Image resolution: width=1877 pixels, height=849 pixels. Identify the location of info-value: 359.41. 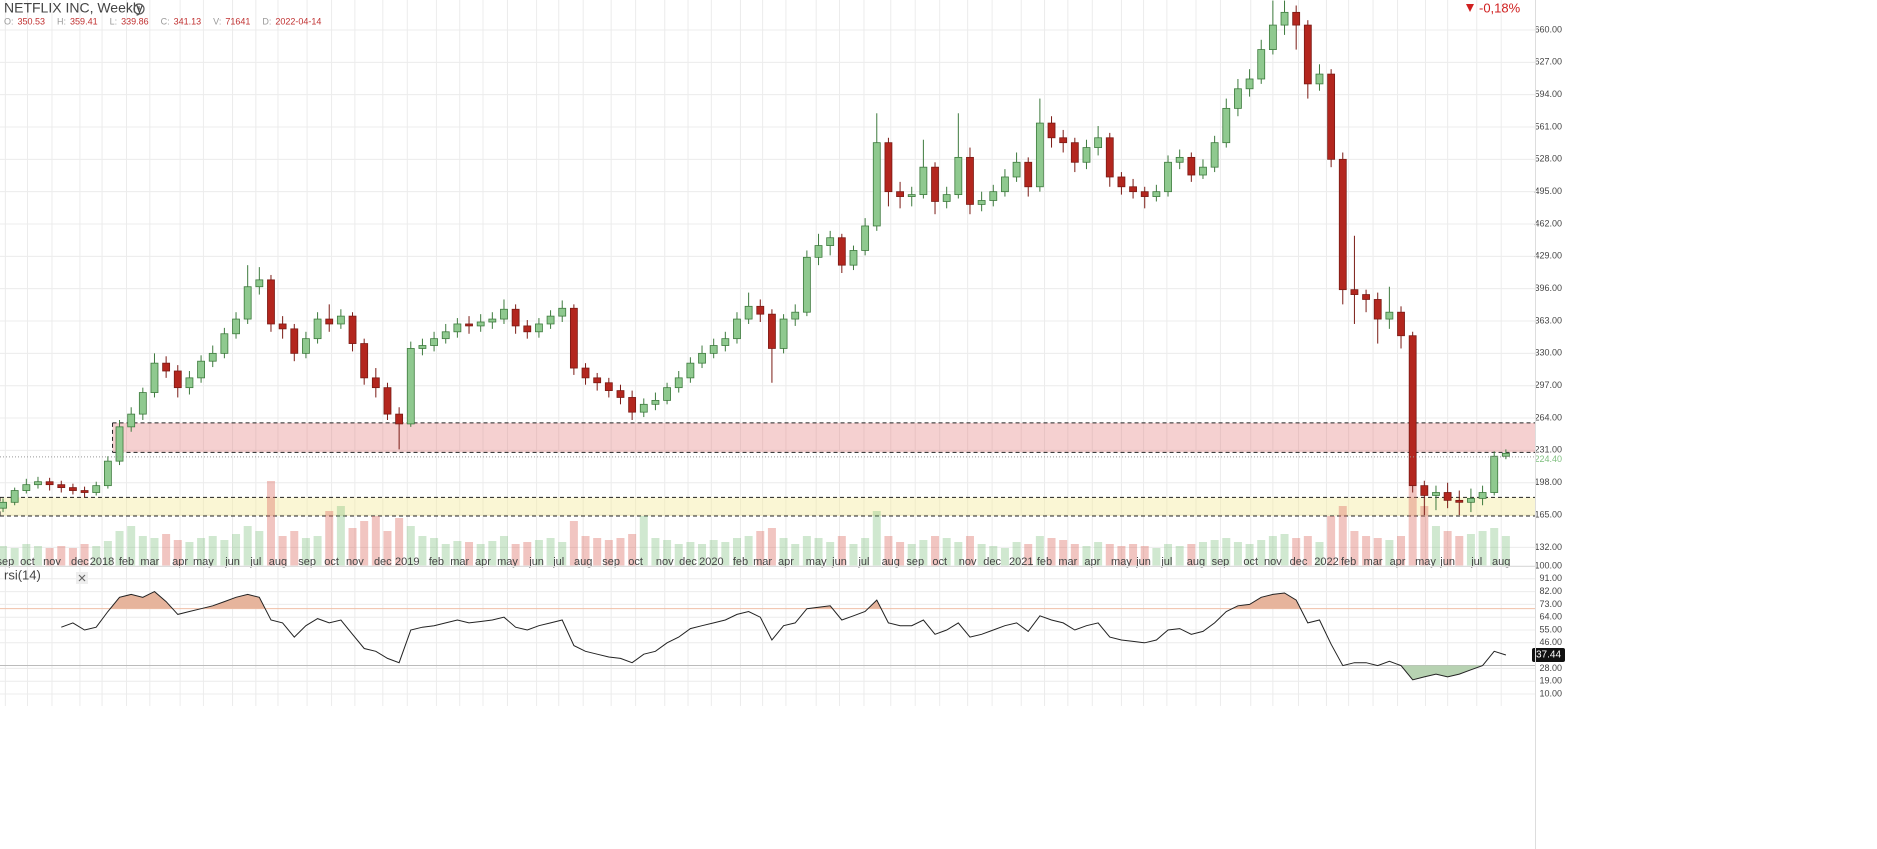
(84, 21).